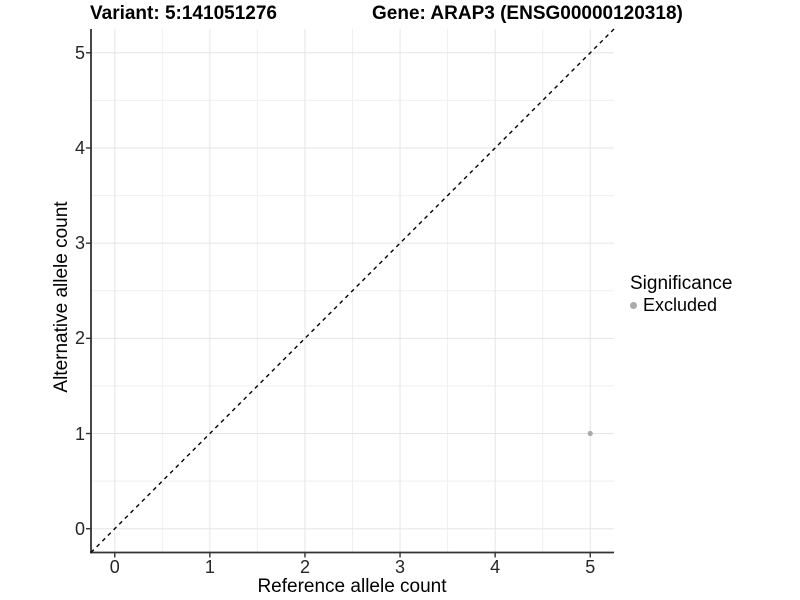 This screenshot has height=600, width=800. I want to click on legend-item-label: Excluded, so click(680, 305).